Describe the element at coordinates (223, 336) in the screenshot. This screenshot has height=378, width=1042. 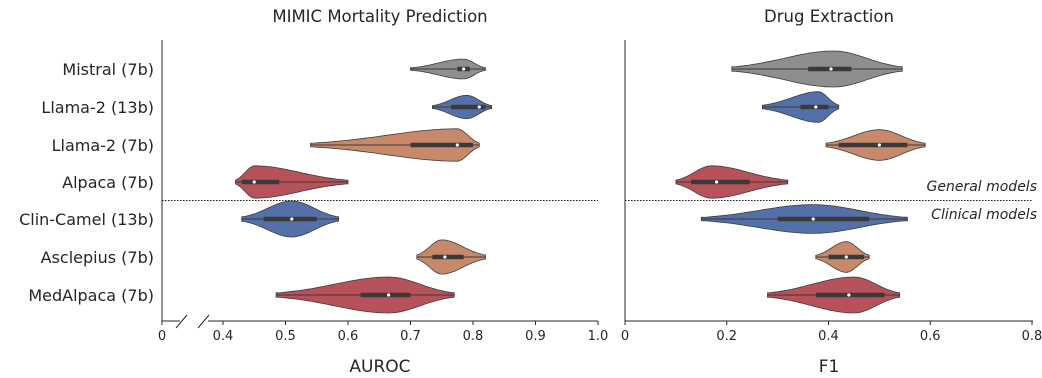
I see `auroc-x-tick-label: 0.4` at that location.